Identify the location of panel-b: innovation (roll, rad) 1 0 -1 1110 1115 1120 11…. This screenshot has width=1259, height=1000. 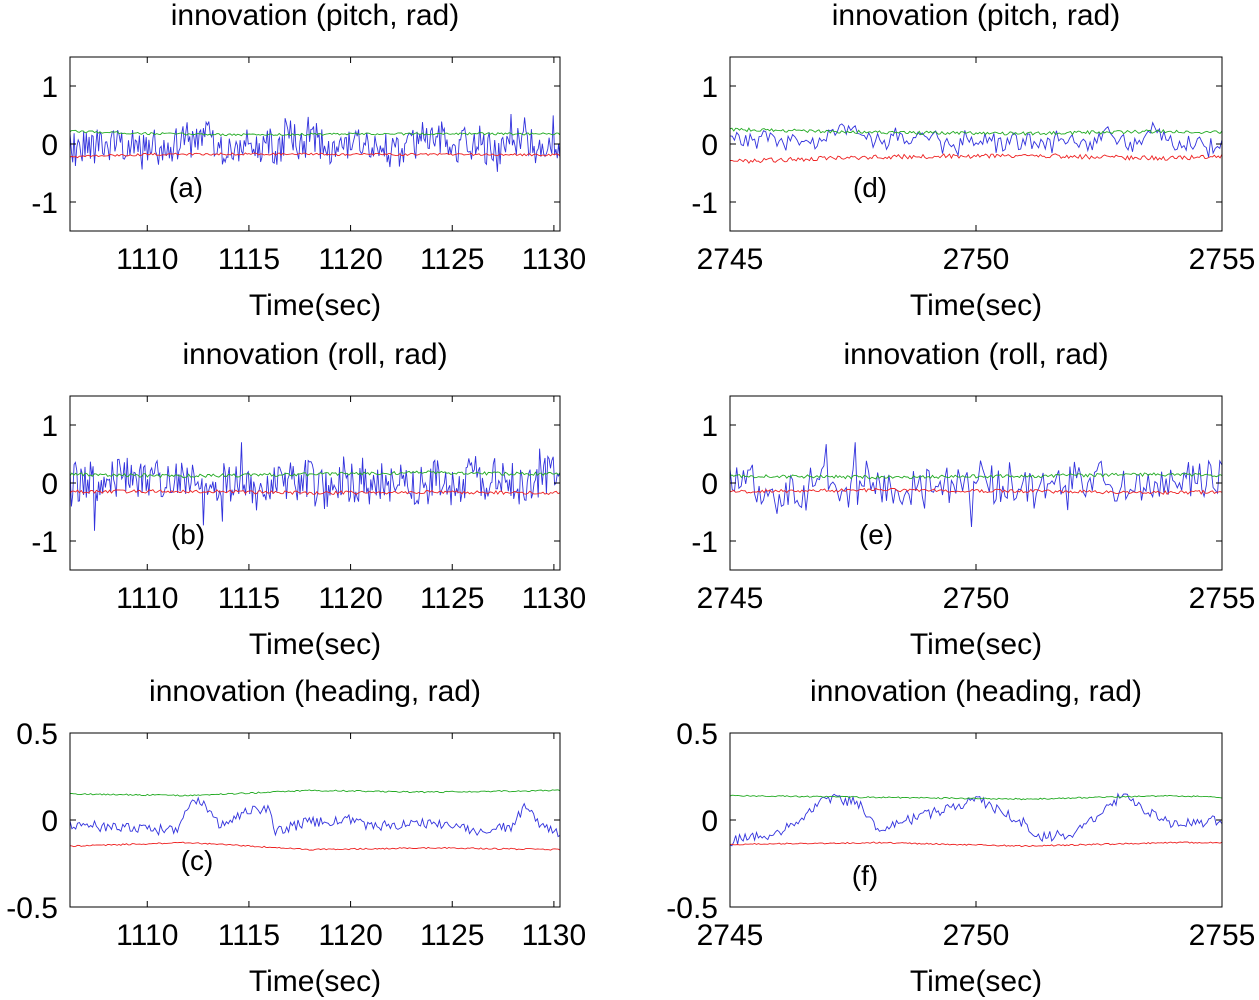
(308, 499).